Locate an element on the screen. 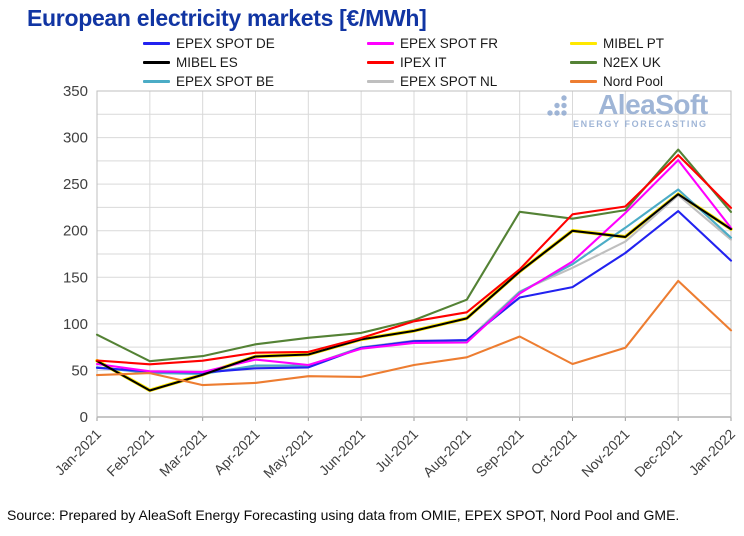 The image size is (744, 536). y-tick-label: 0 is located at coordinates (84, 417).